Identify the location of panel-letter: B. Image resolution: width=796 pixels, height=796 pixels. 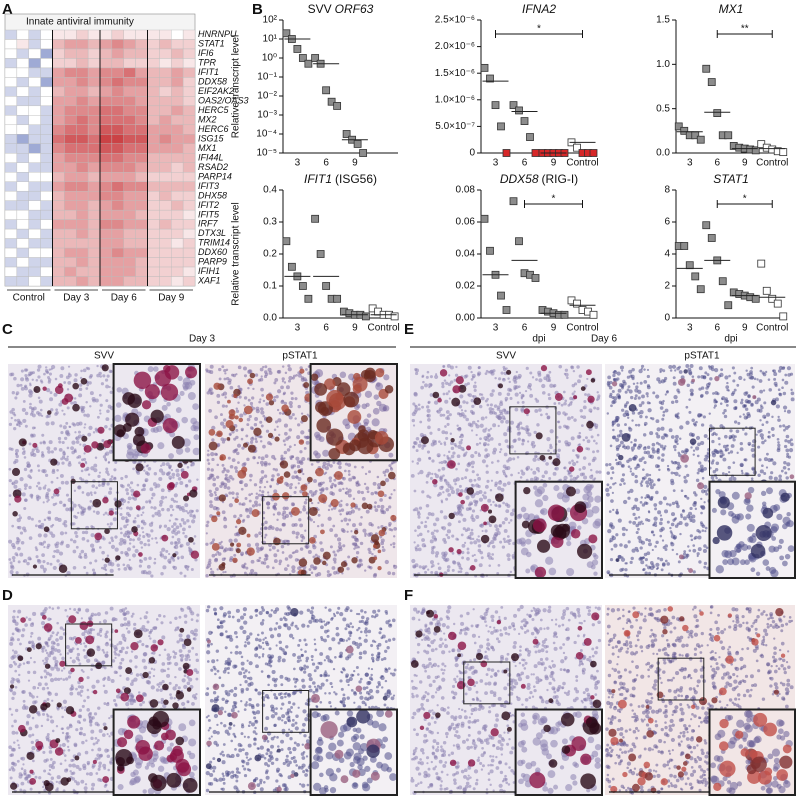
(257, 9).